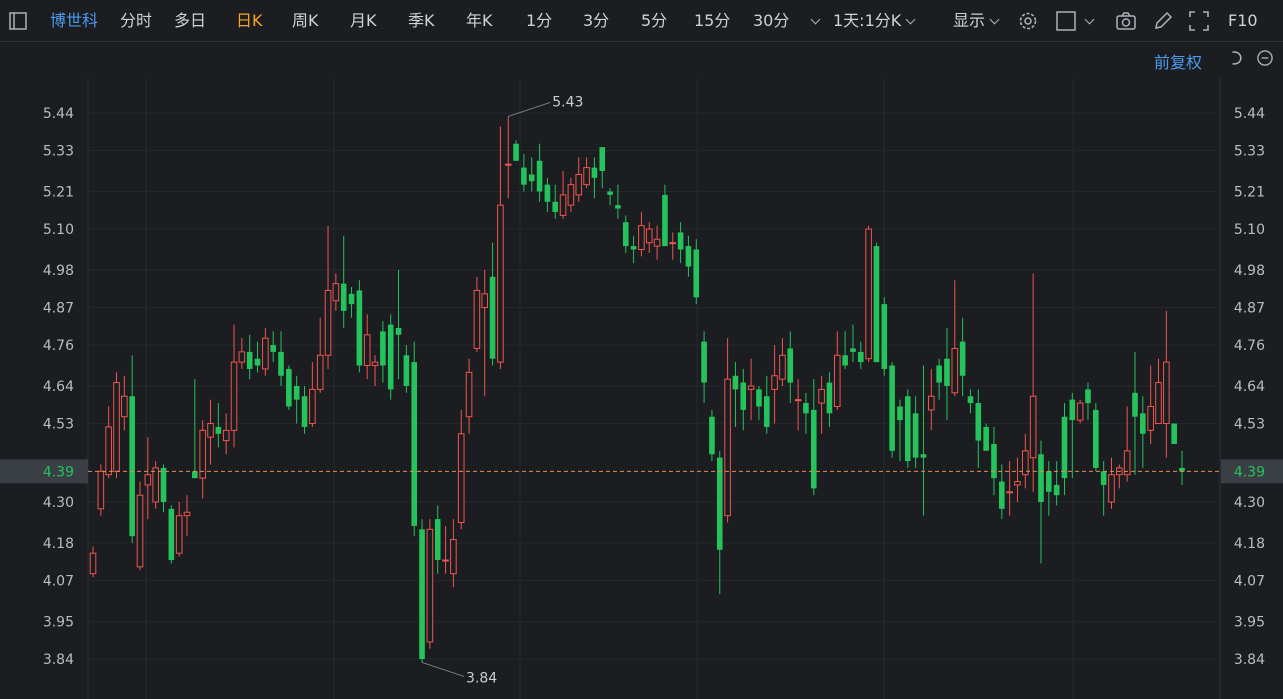 The height and width of the screenshot is (699, 1283). What do you see at coordinates (1087, 21) in the screenshot?
I see `checkbox-options-dropdown` at bounding box center [1087, 21].